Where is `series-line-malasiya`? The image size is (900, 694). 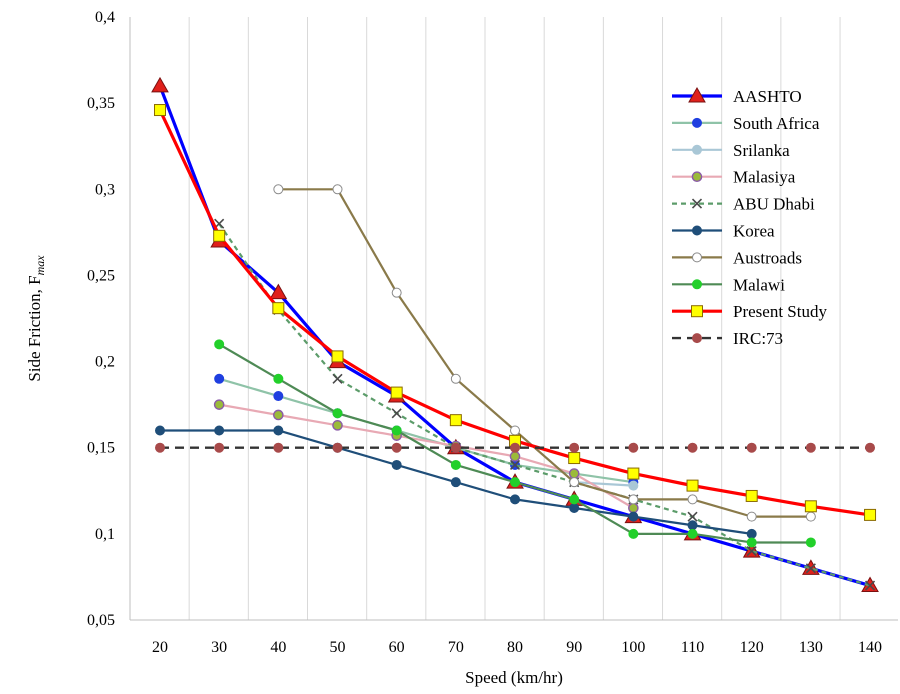
series-line-malasiya is located at coordinates (426, 456).